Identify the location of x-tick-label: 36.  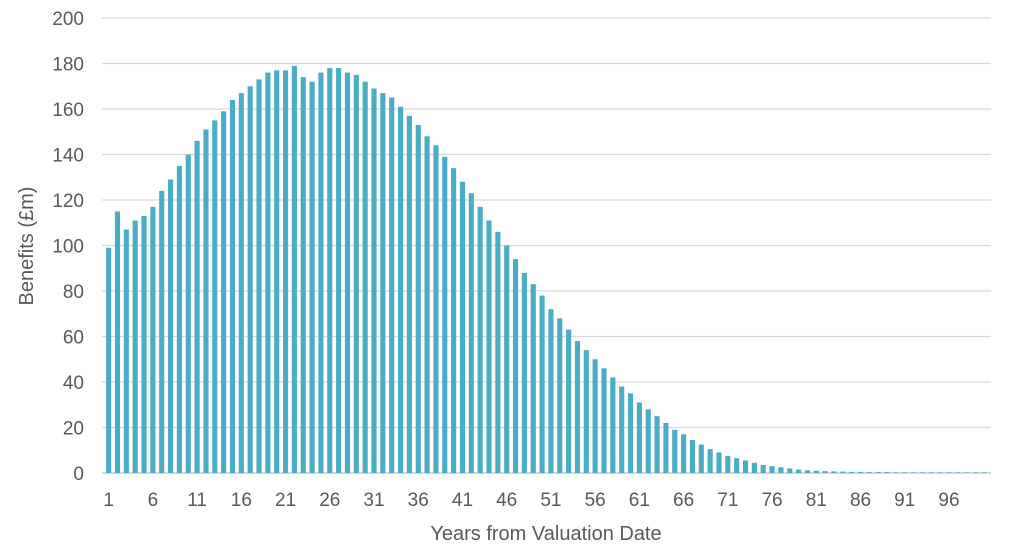
(418, 500).